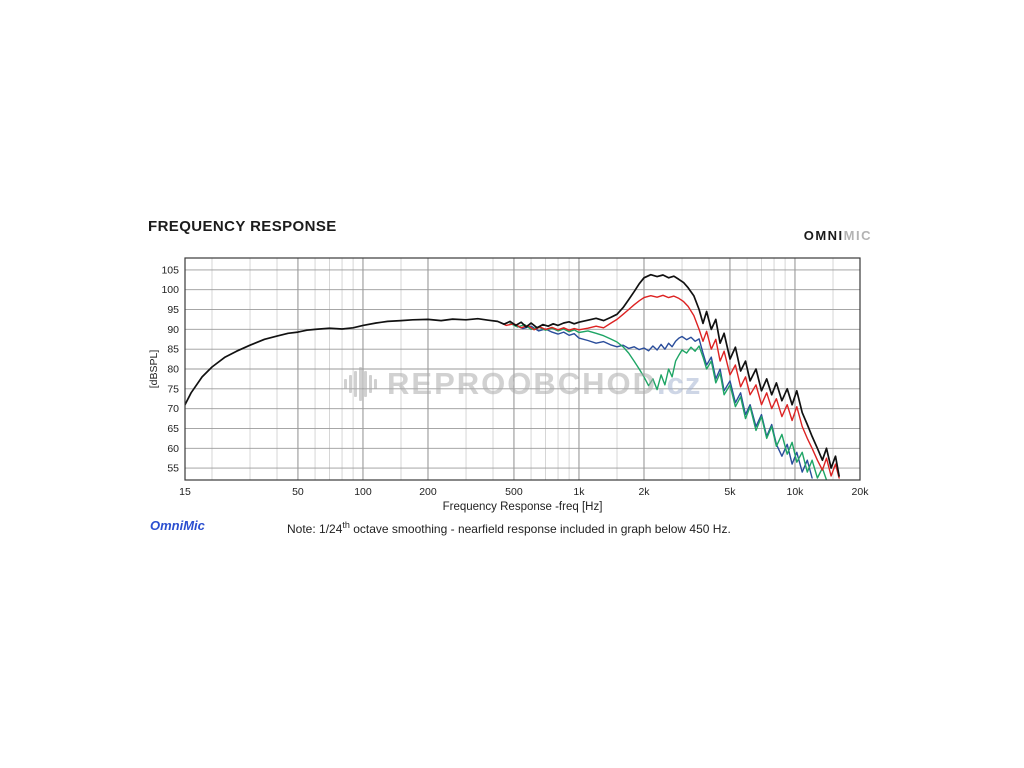  I want to click on series-green, so click(668, 401).